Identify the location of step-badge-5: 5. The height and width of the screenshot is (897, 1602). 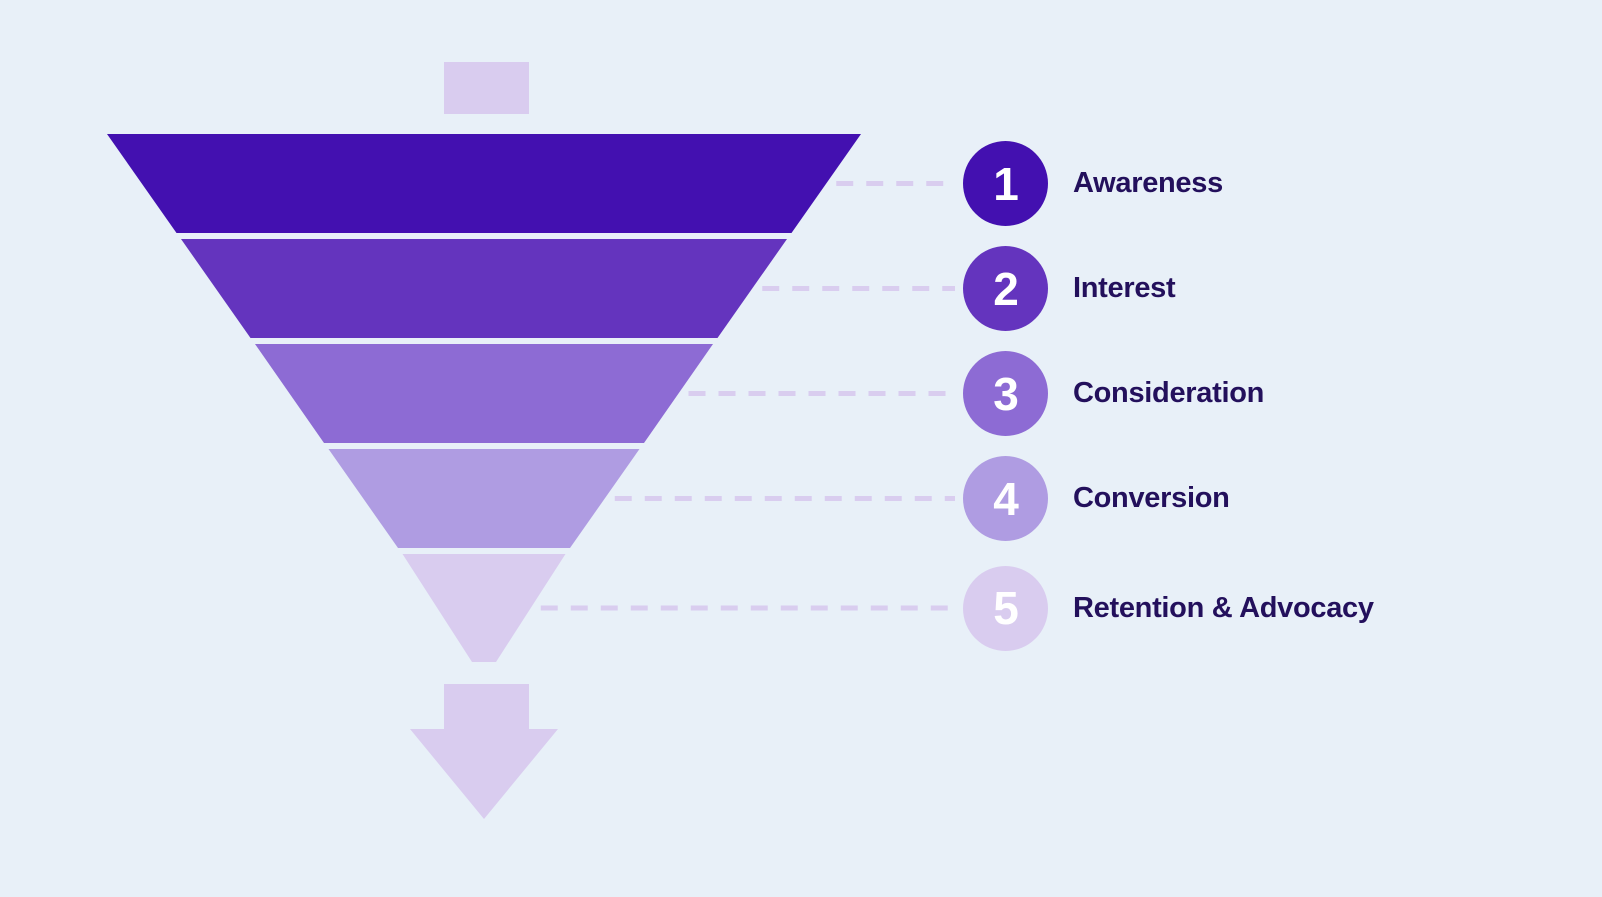
(1005, 608).